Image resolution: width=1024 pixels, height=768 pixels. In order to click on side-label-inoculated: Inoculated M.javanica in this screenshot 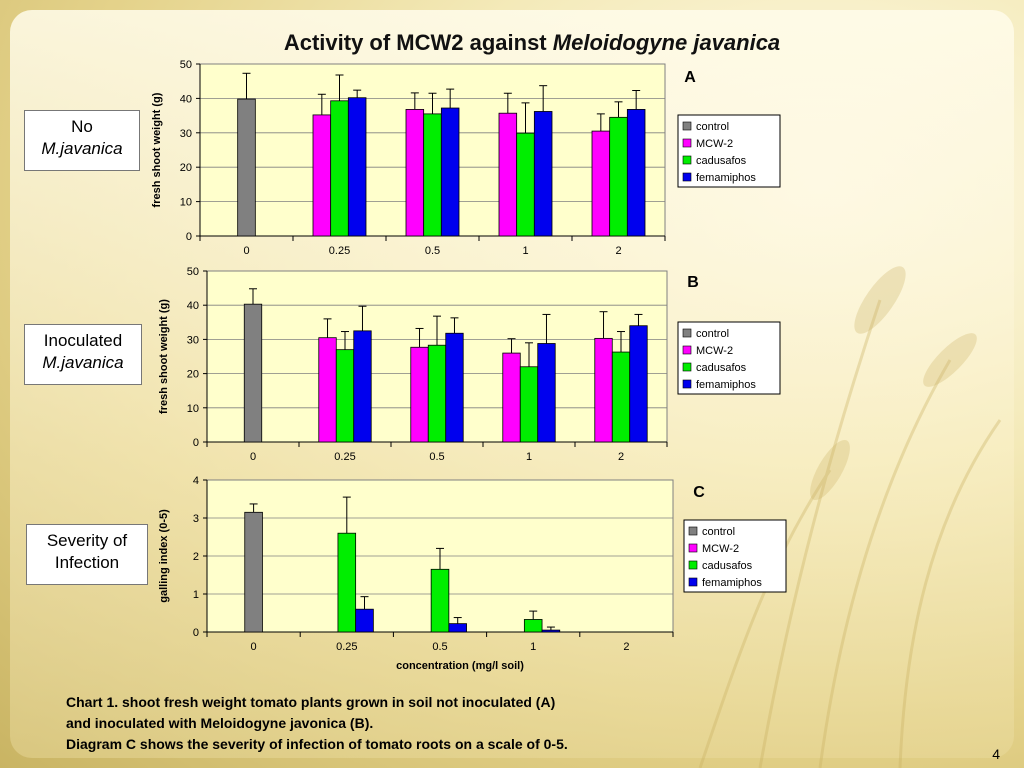, I will do `click(83, 354)`.